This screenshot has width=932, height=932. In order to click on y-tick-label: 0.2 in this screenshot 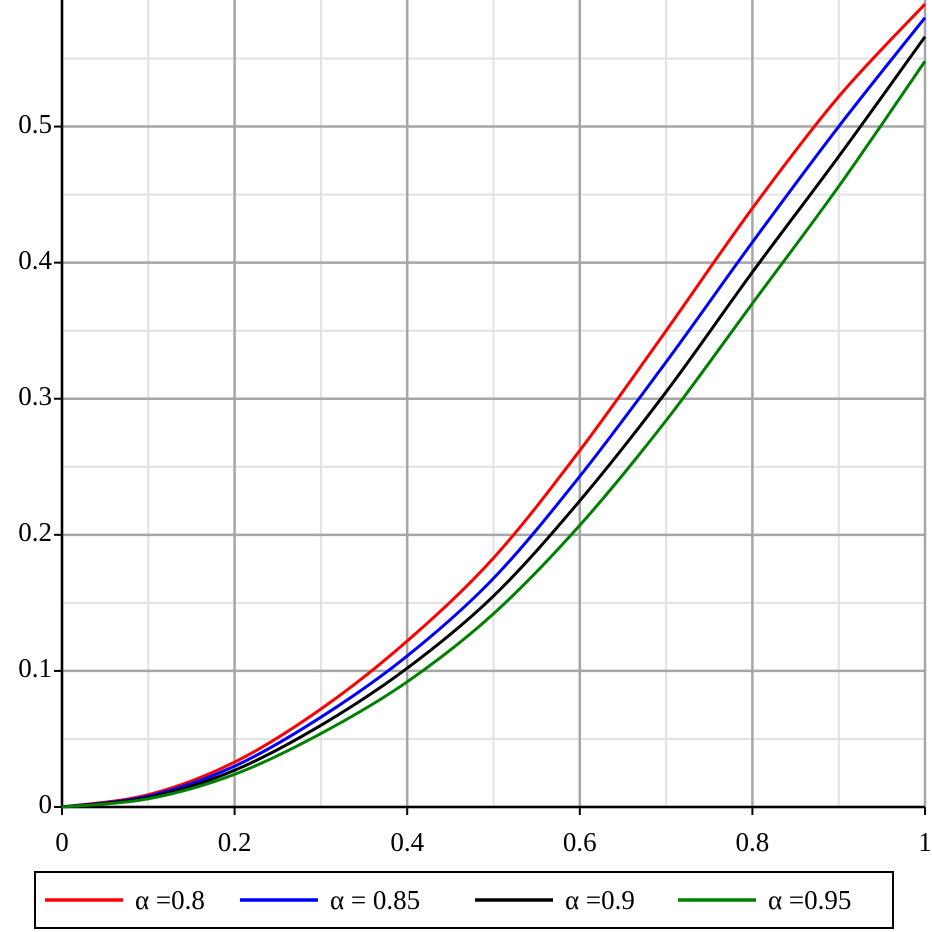, I will do `click(35, 532)`.